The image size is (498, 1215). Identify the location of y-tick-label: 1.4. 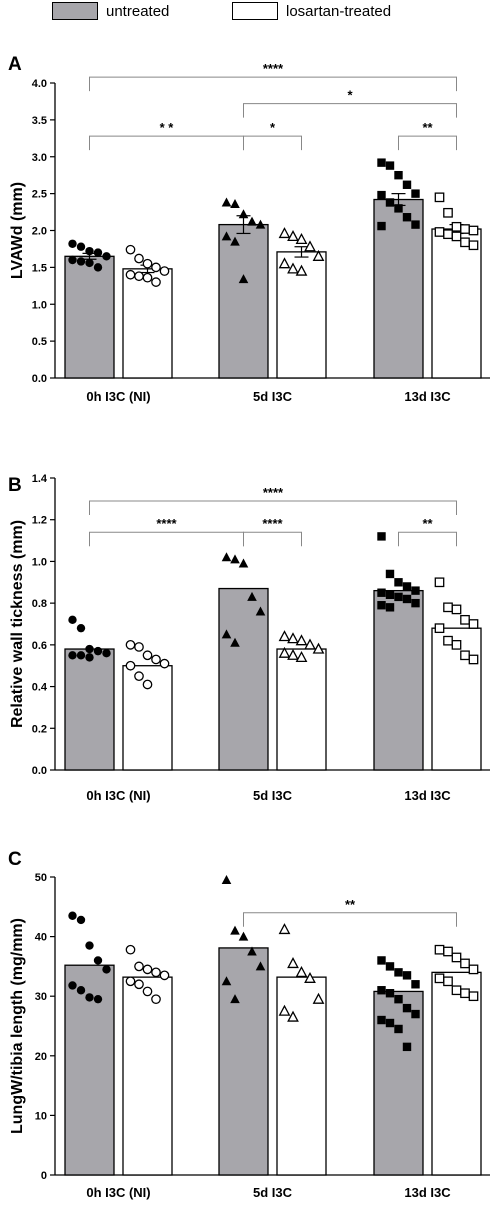
(40, 479).